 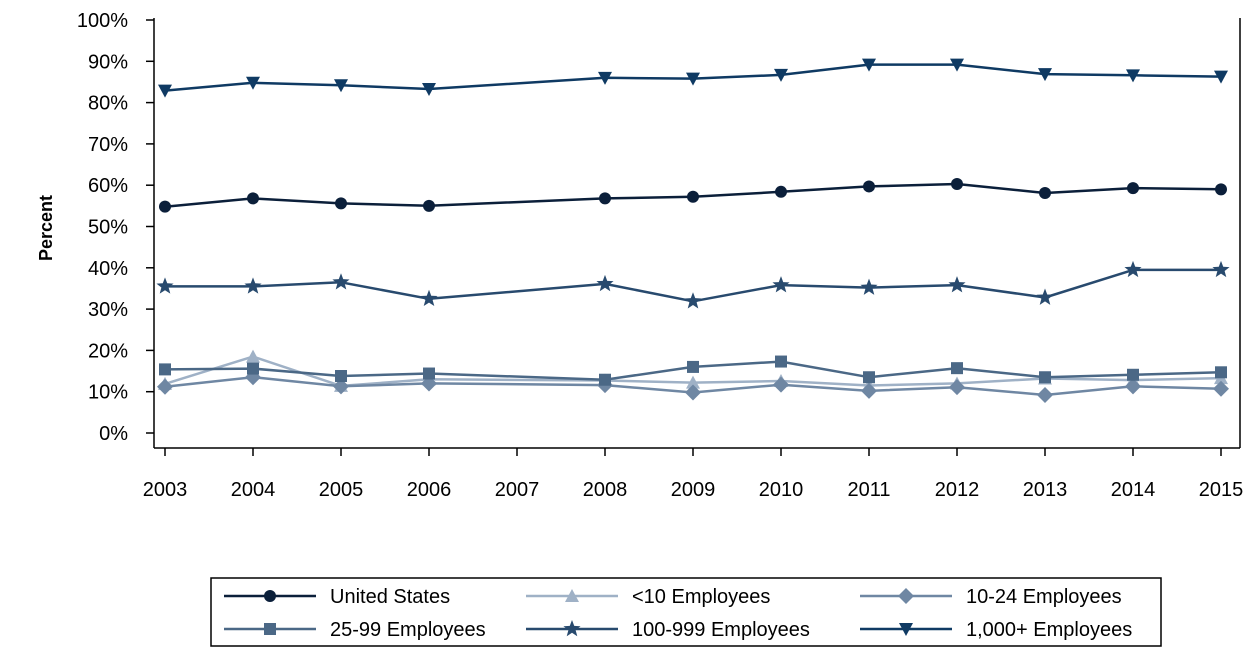 I want to click on x-tick-label: 2003, so click(x=165, y=490).